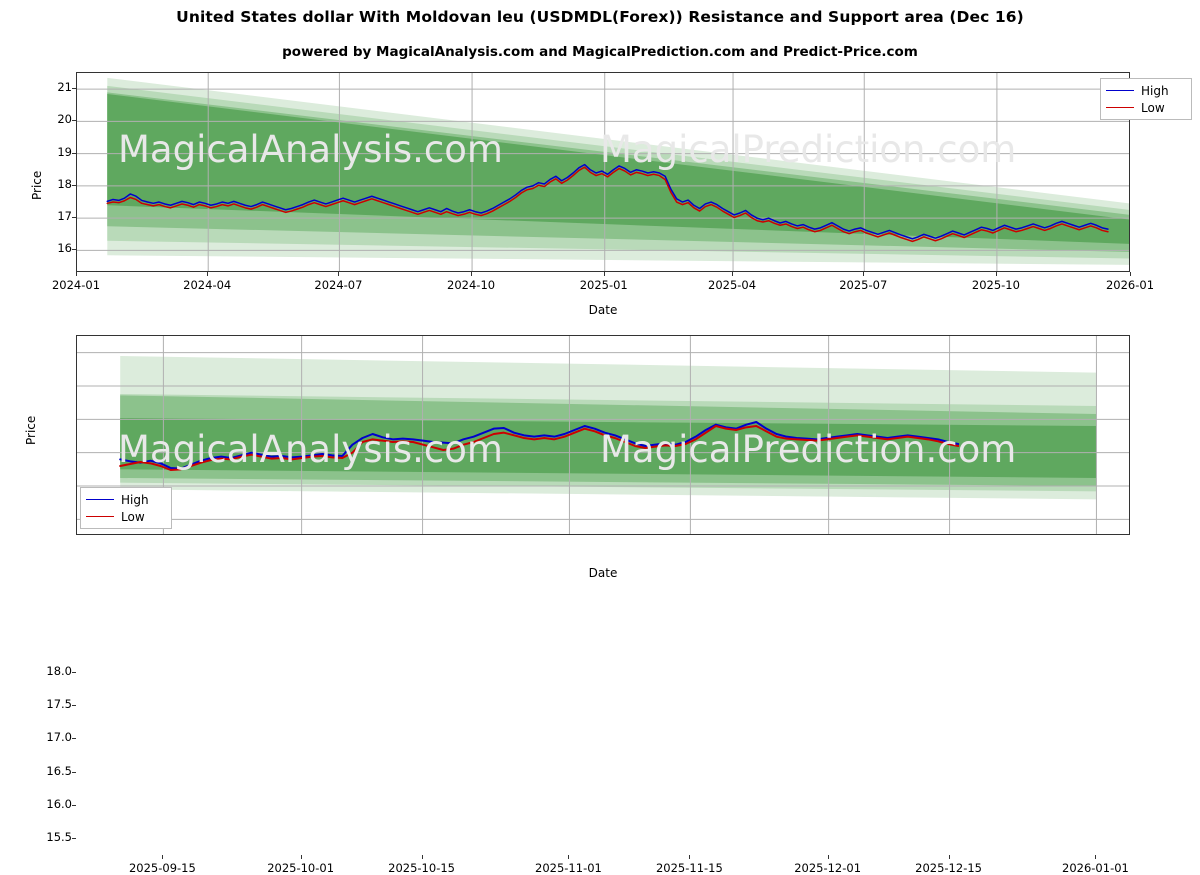 The height and width of the screenshot is (875, 1200). I want to click on overview-x-axis-label: Date, so click(603, 310).